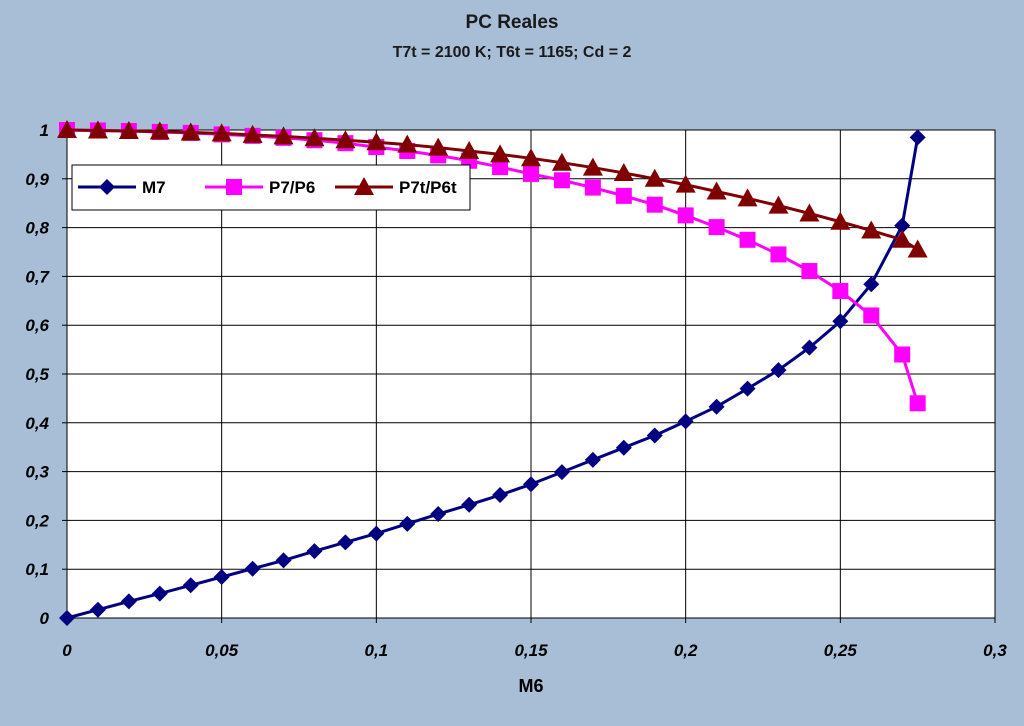  Describe the element at coordinates (37, 569) in the screenshot. I see `y-tick-label: 0,1` at that location.